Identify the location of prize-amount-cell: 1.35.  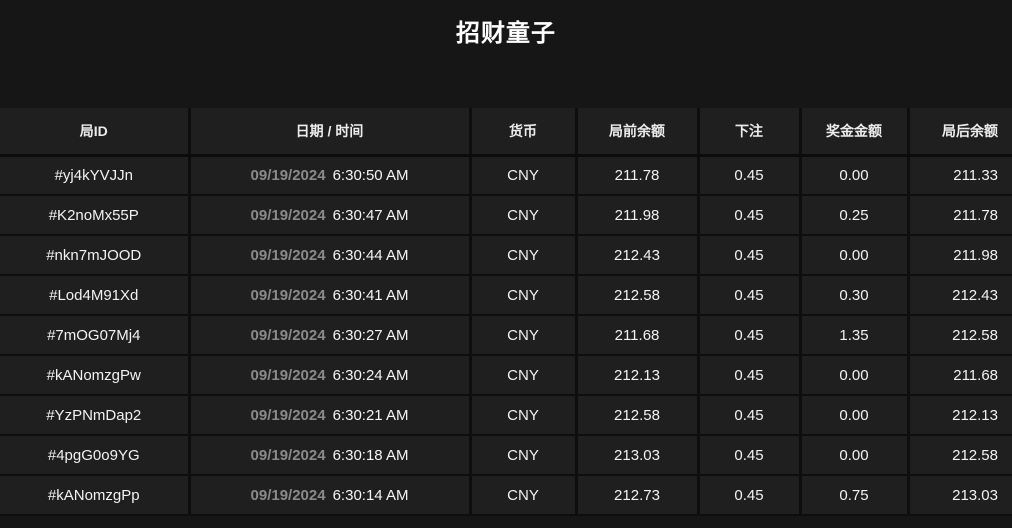
(855, 335).